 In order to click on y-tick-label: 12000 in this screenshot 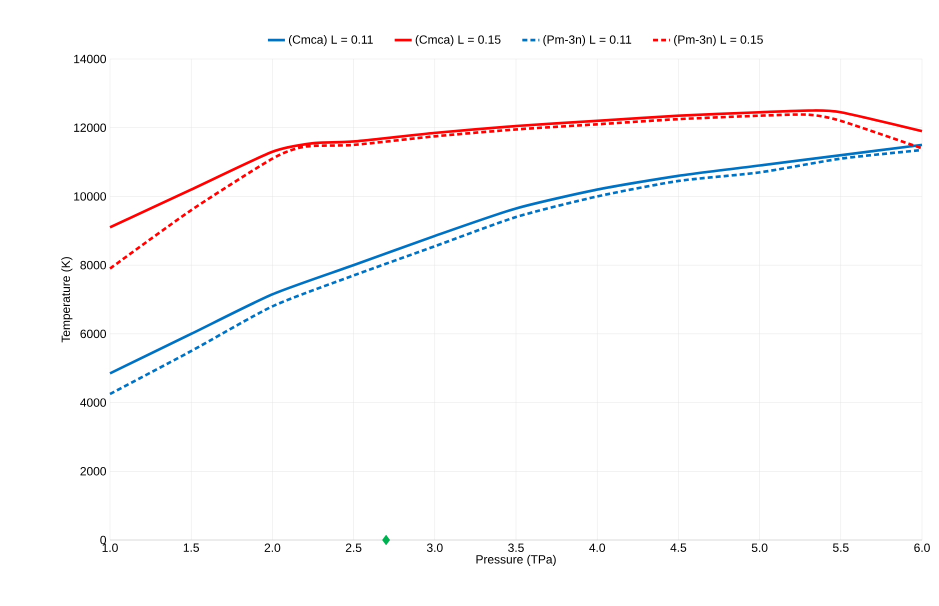, I will do `click(90, 127)`.